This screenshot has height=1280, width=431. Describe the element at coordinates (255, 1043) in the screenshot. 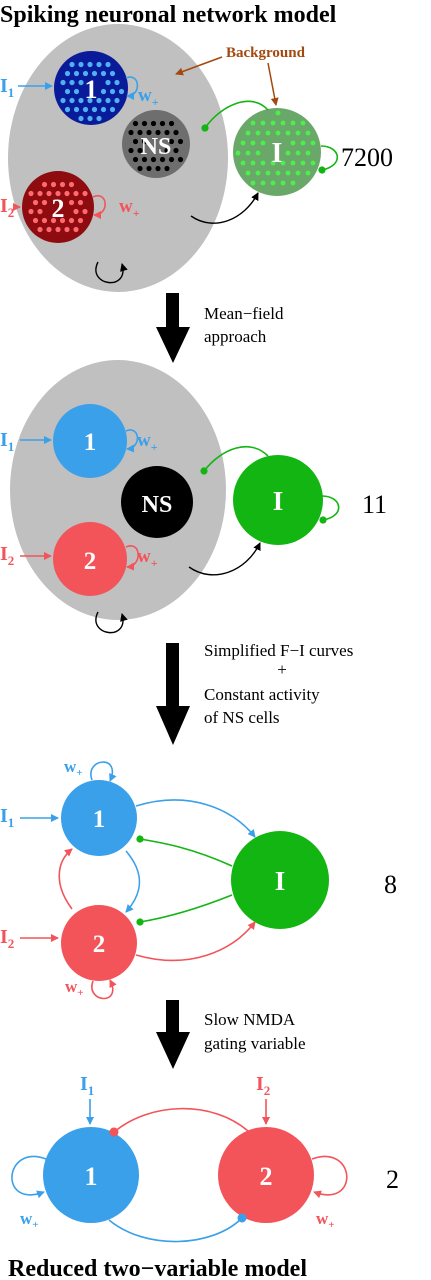

I see `step-3-line-2: gating variable` at that location.